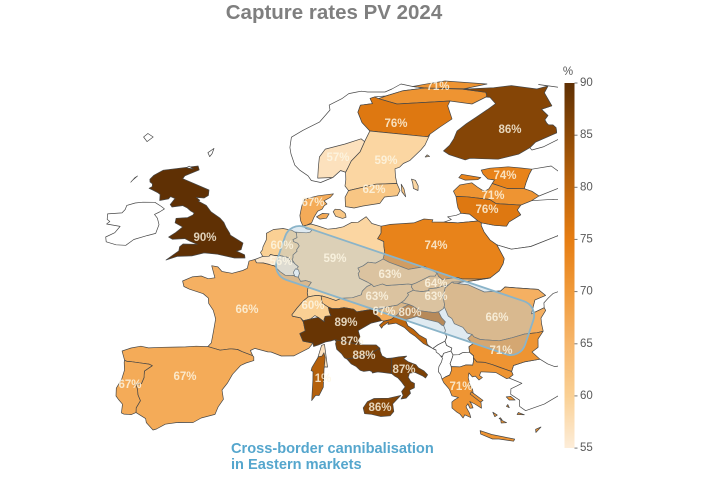  What do you see at coordinates (586, 239) in the screenshot?
I see `svg-text: 75` at bounding box center [586, 239].